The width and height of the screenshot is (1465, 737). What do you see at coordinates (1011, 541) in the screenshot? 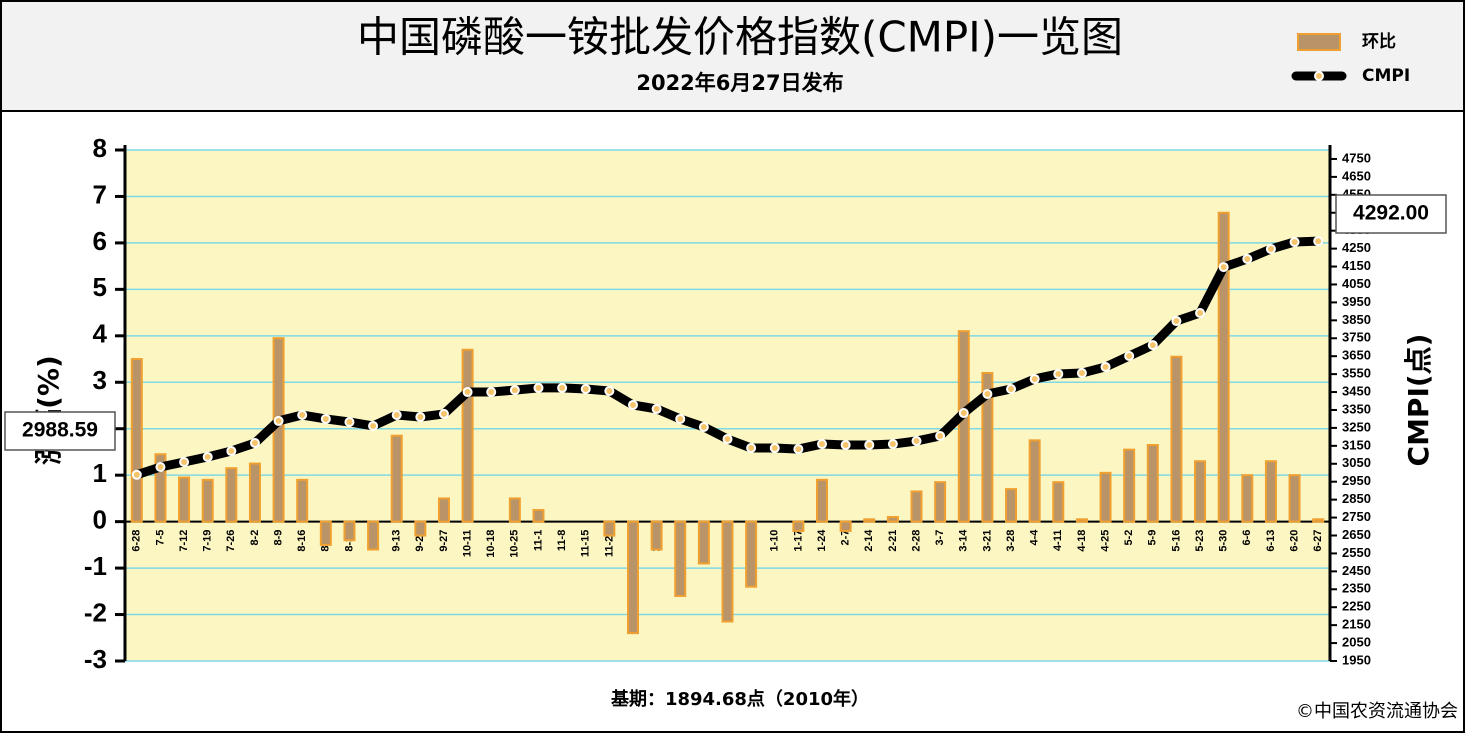
I see `x-tick-label: 3-28` at bounding box center [1011, 541].